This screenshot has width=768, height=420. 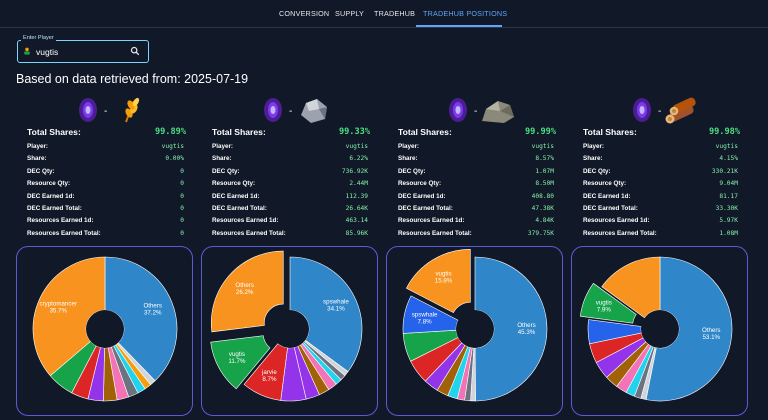 I want to click on pie-label-others: Others 37.2%, so click(x=152, y=310).